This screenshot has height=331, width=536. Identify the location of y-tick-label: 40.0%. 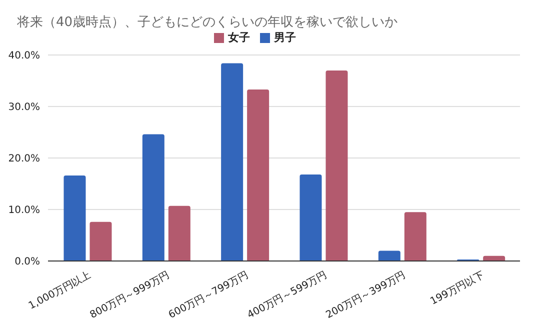
(24, 56).